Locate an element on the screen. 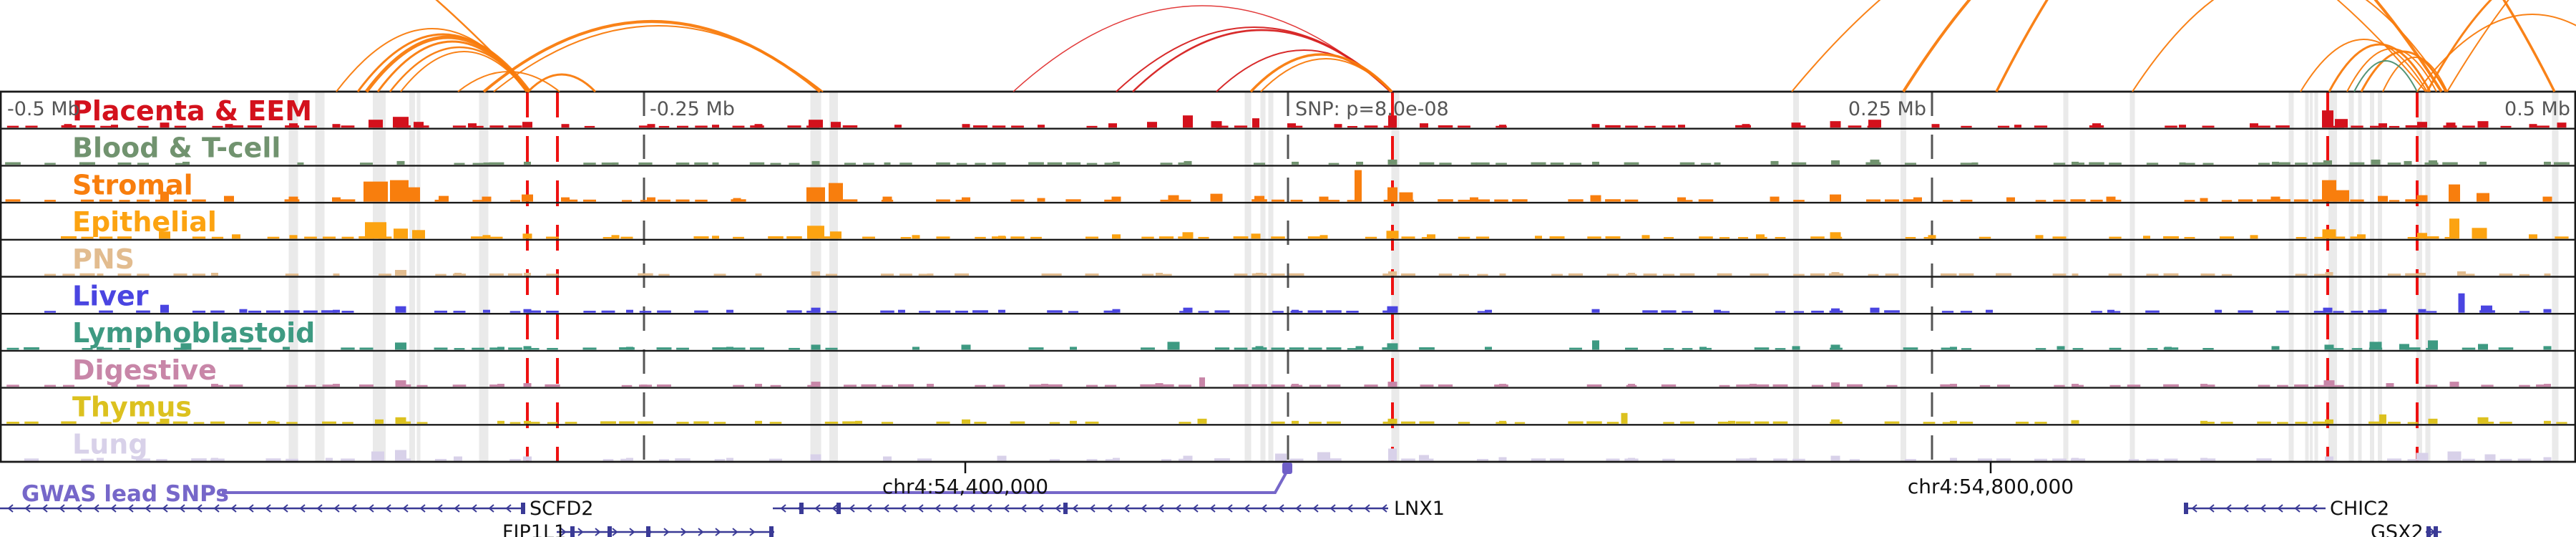 This screenshot has height=537, width=2576. axis-label-0.5mb: 0.5 Mb is located at coordinates (2537, 109).